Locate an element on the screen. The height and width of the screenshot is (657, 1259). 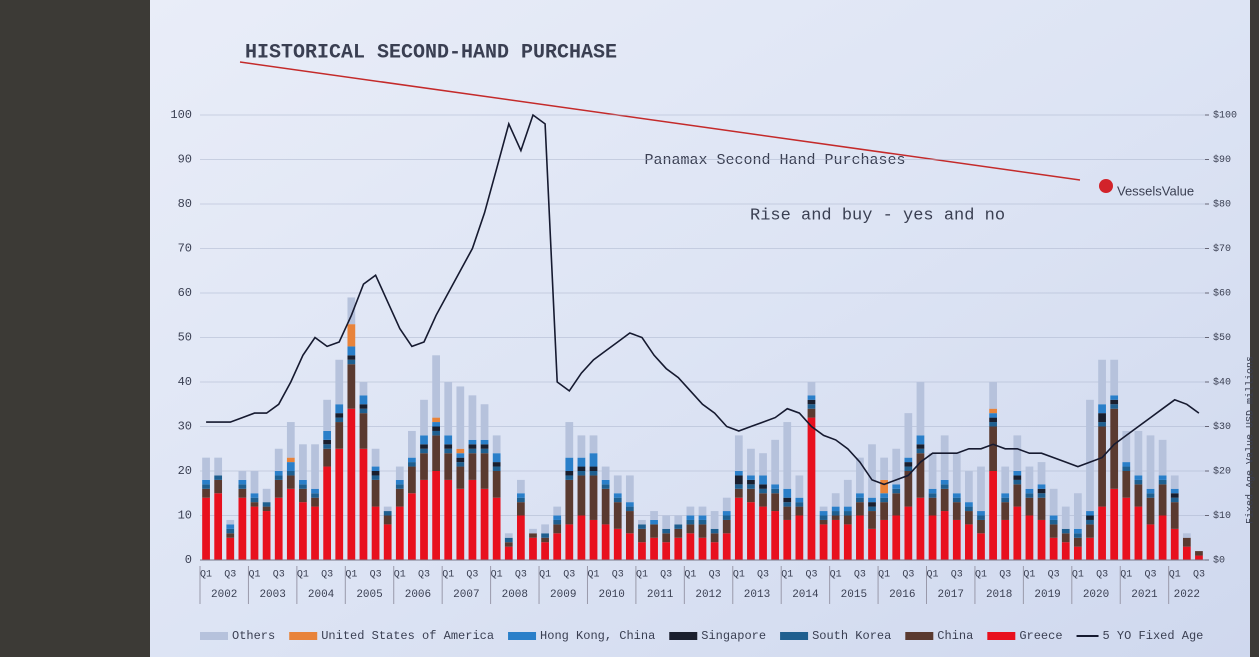
chart-title: HISTORICAL SECOND-HAND PURCHASE is located at coordinates (431, 52).